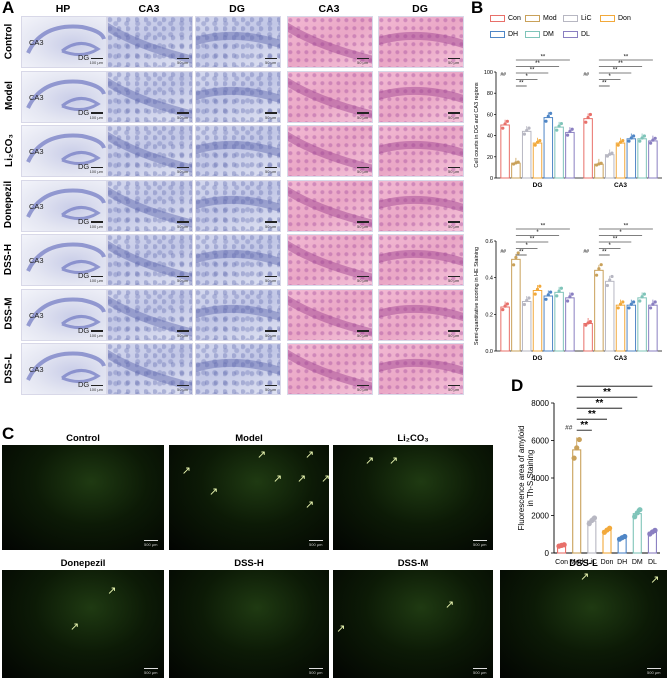 The width and height of the screenshot is (669, 682). What do you see at coordinates (610, 77) in the screenshot?
I see `significance-mark: *` at bounding box center [610, 77].